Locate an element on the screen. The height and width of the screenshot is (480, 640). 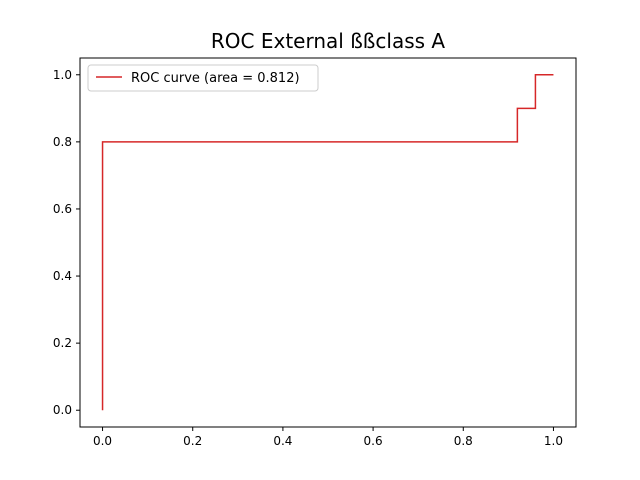
chart-title: ROC External ßßclass A is located at coordinates (328, 41).